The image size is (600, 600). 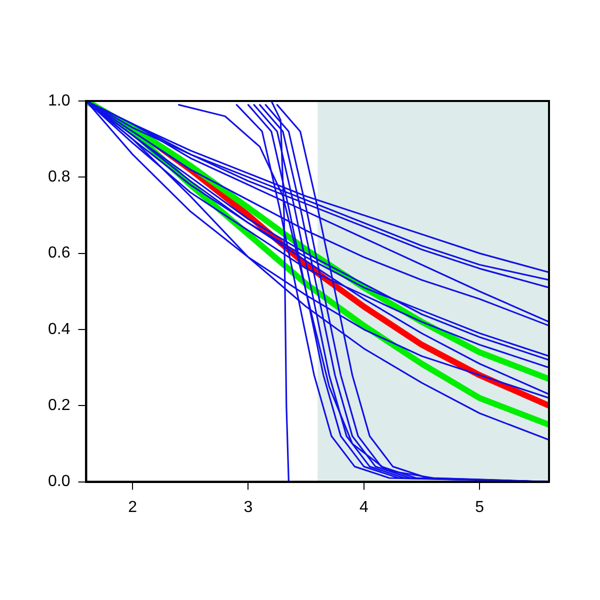 I want to click on y-tick-label: 0.2, so click(x=59, y=405).